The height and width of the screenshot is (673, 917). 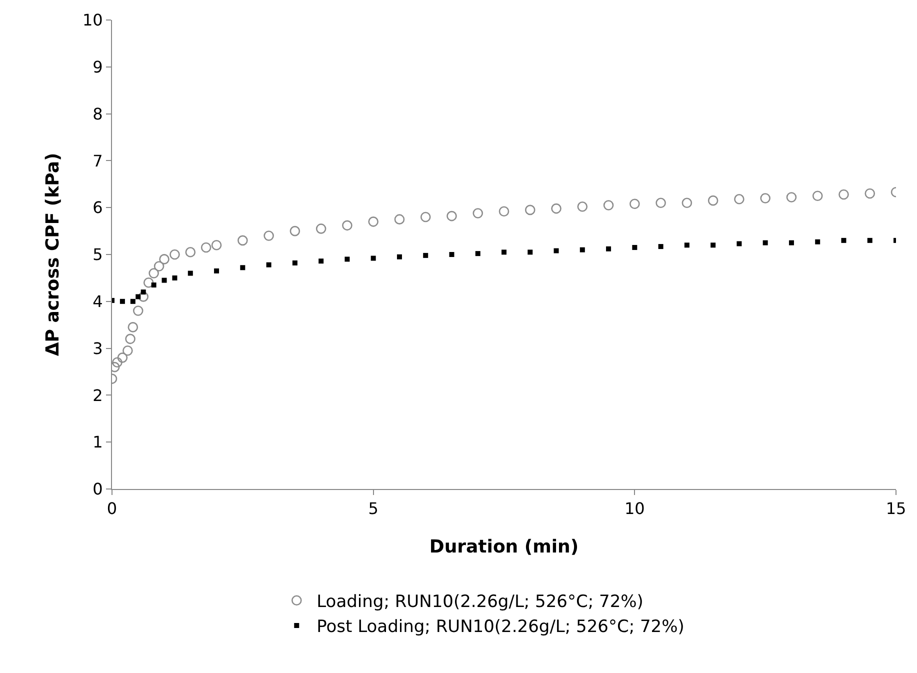 What do you see at coordinates (480, 602) in the screenshot?
I see `legend-label: Loading; RUN10(2.26g/L; 526°C; 72%)` at bounding box center [480, 602].